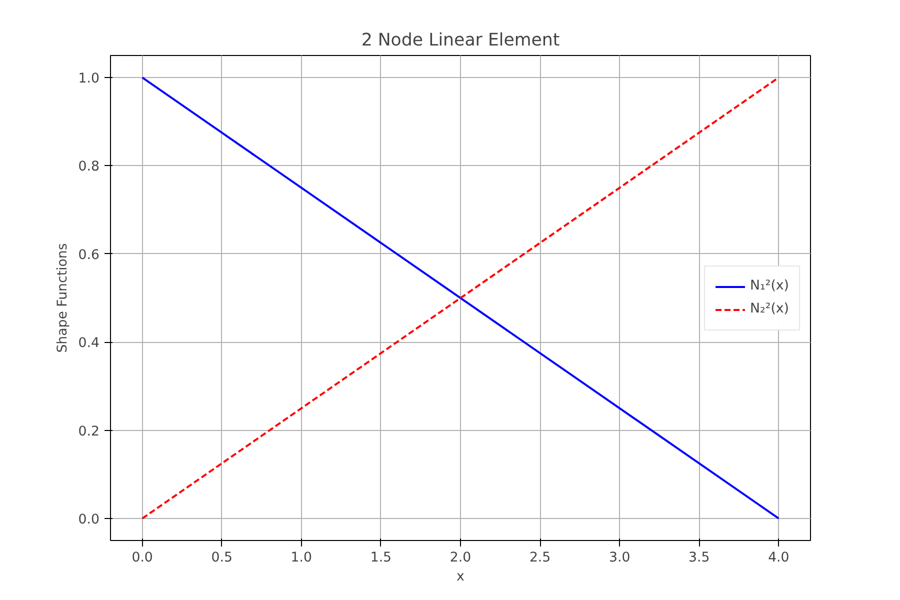  Describe the element at coordinates (461, 558) in the screenshot. I see `x-tick-label: 2.0` at that location.